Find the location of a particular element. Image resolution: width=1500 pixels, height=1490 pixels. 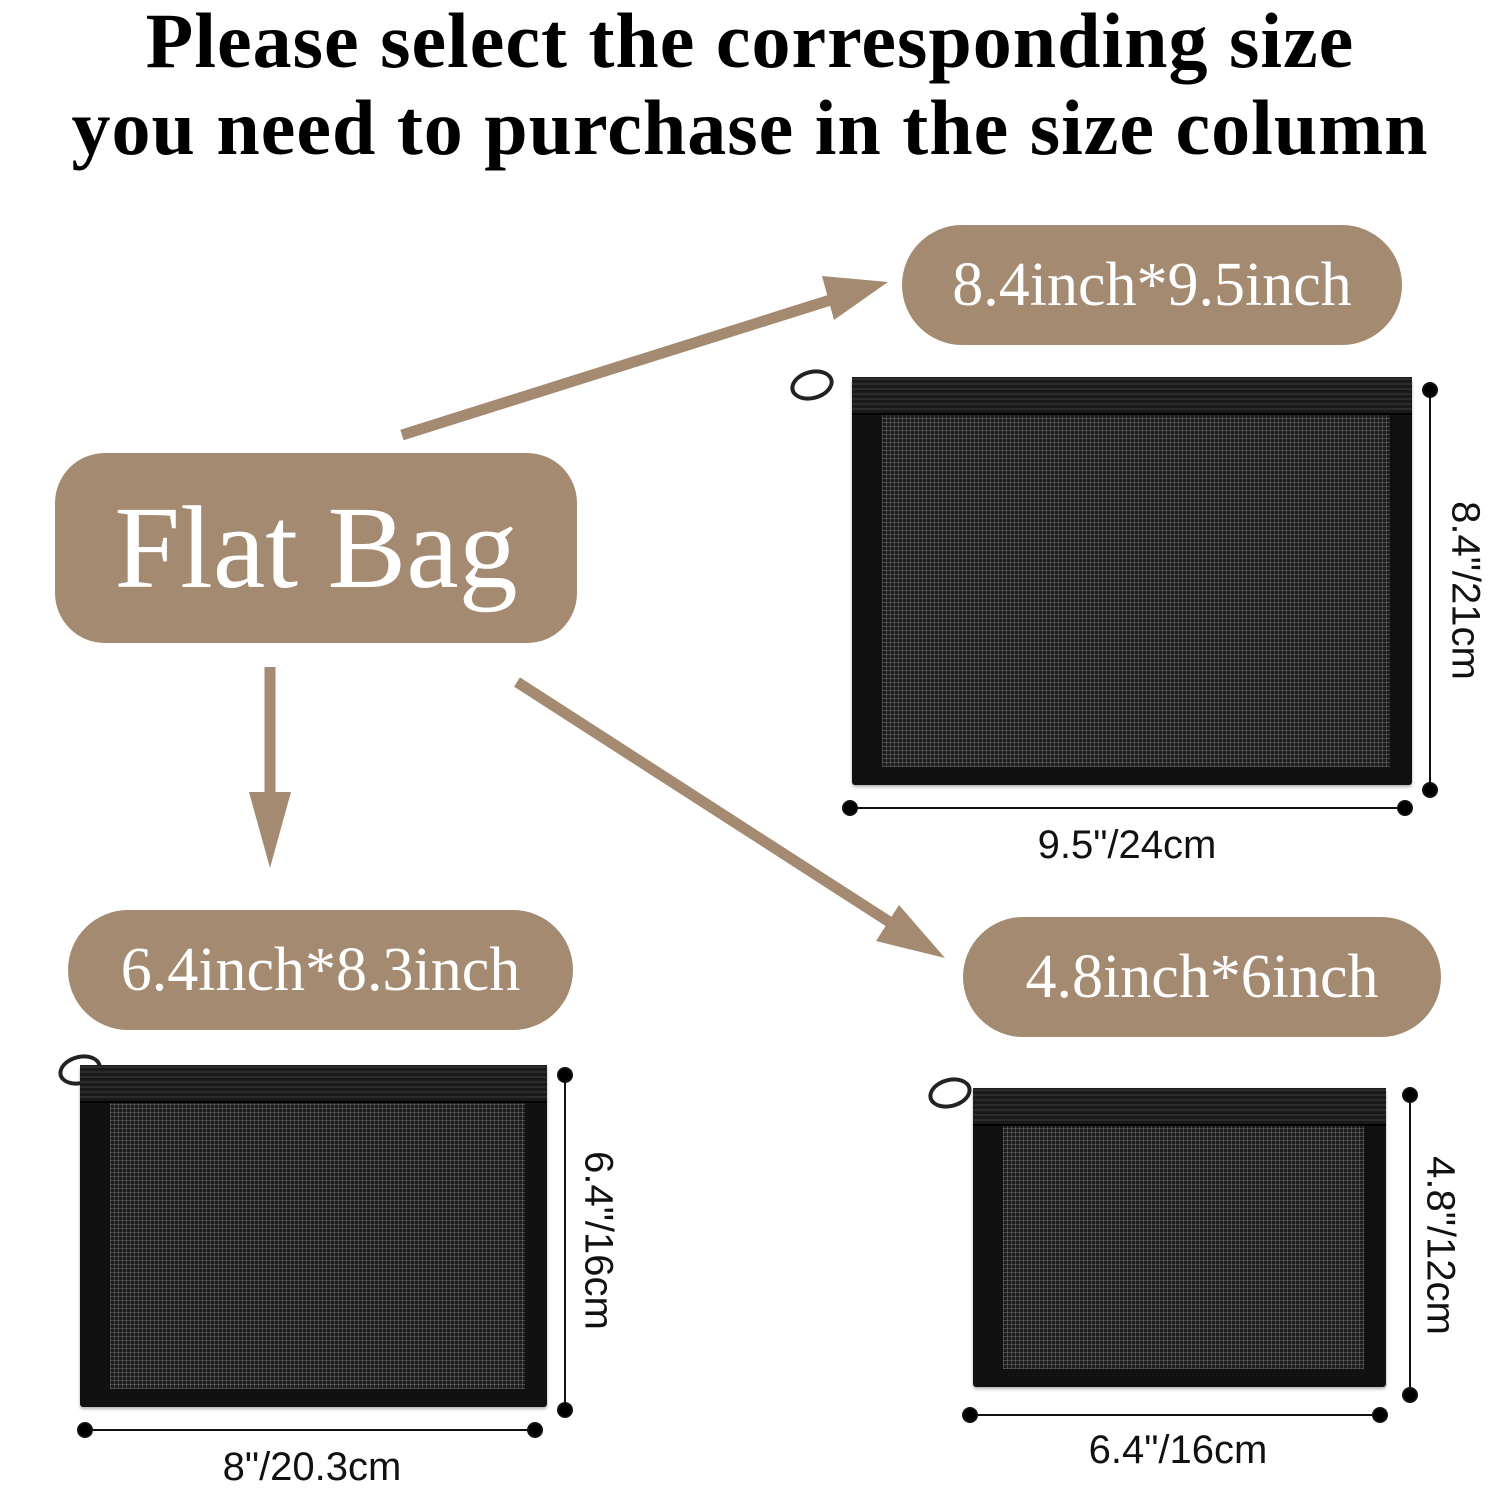

arrow-head-small is located at coordinates (910, 931).